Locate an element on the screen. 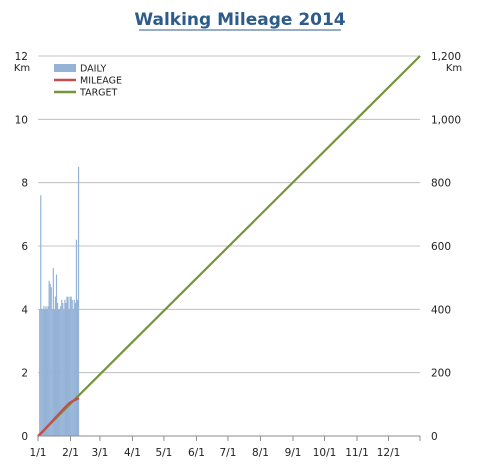 The image size is (480, 471). x-tick-label: 3/1 is located at coordinates (99, 453).